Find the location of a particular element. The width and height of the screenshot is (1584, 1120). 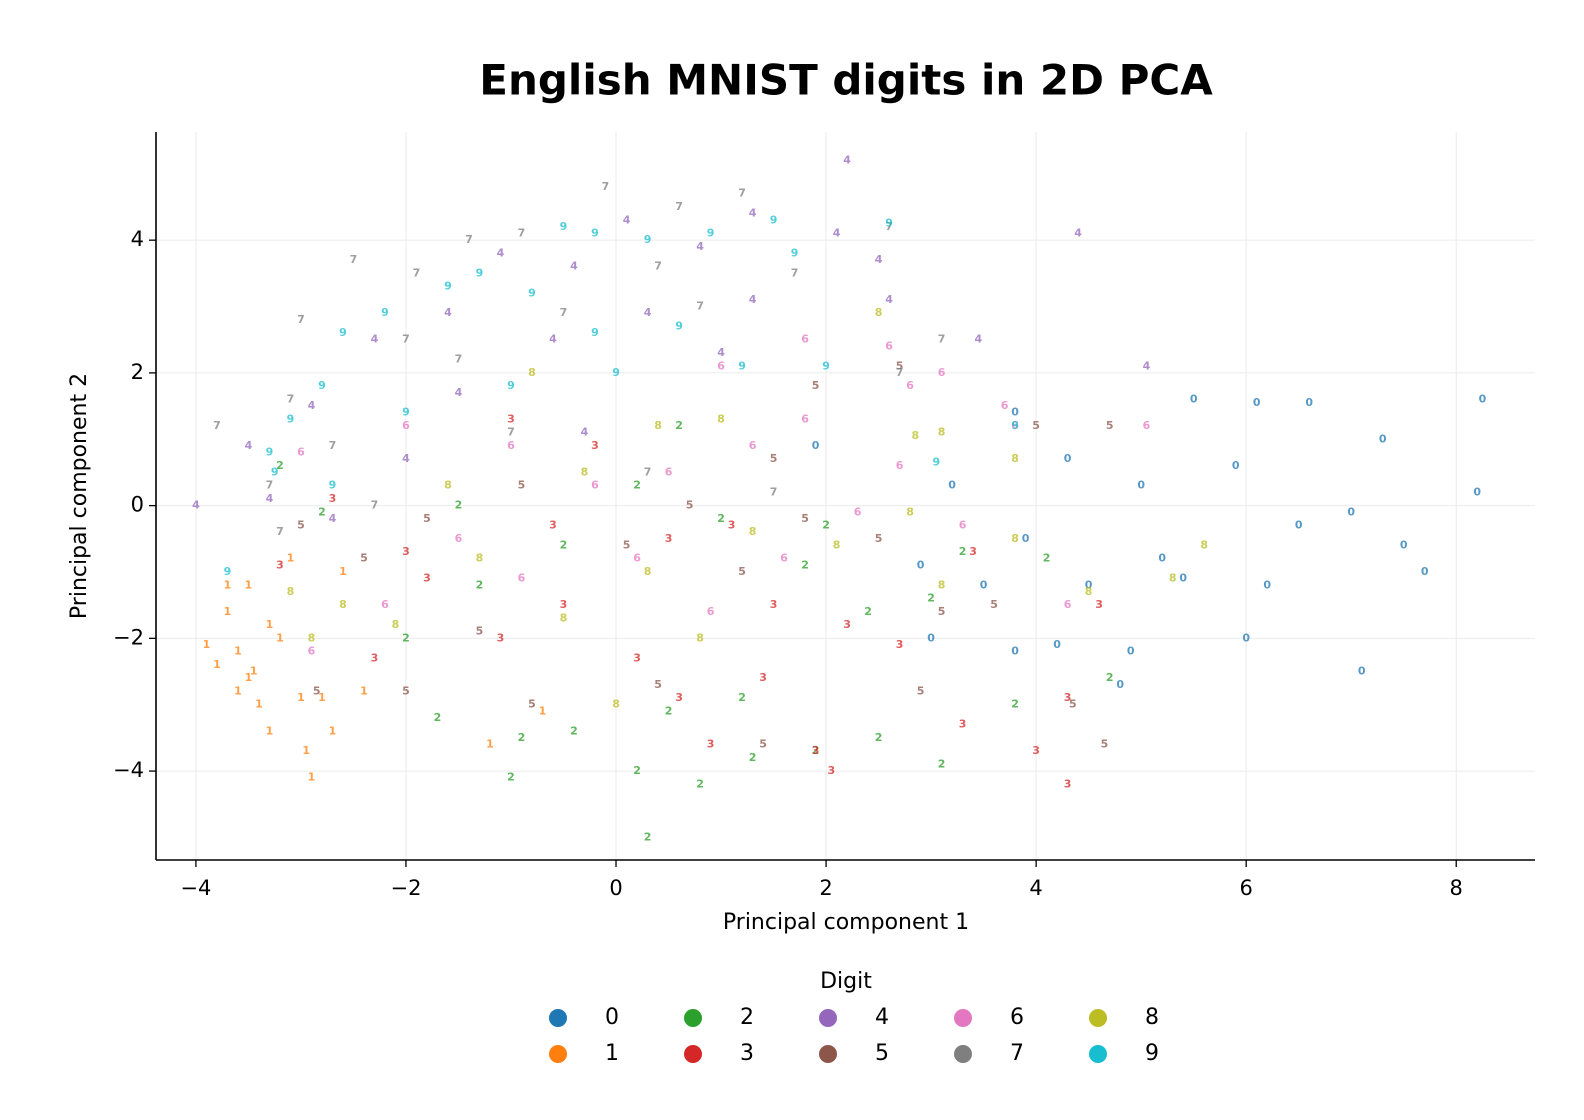

x-tick-label: 8 is located at coordinates (1456, 888).